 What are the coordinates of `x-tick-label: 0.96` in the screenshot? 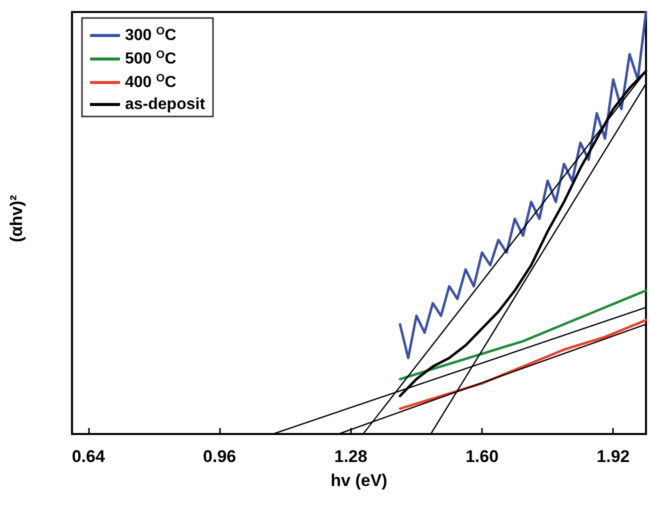 It's located at (219, 456).